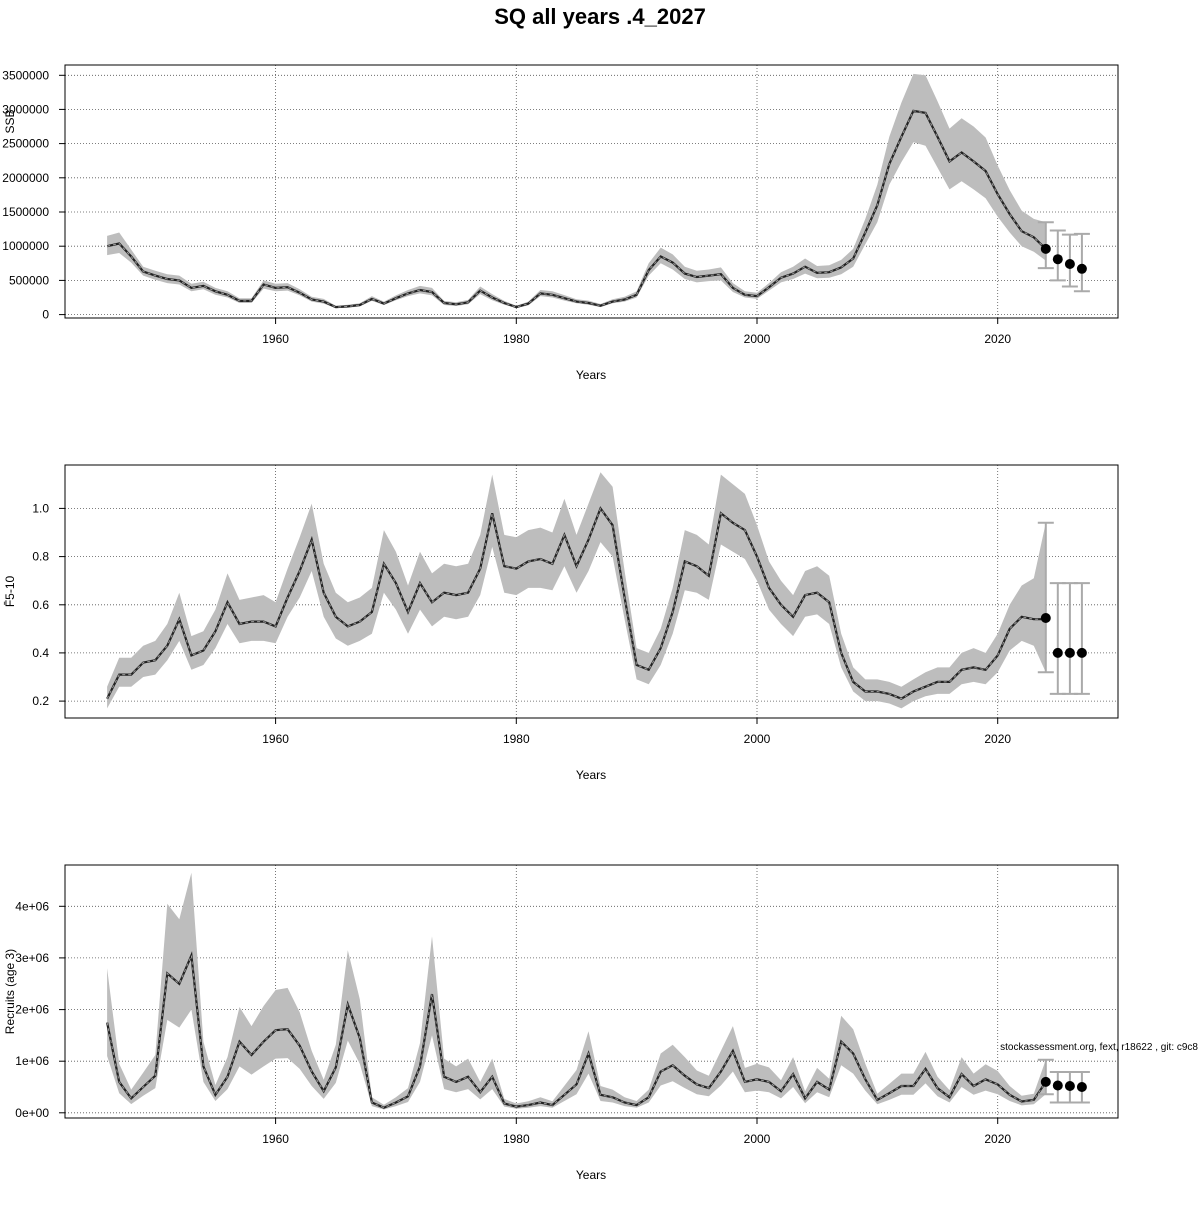  Describe the element at coordinates (40, 653) in the screenshot. I see `y-tick-label: 0.4` at that location.